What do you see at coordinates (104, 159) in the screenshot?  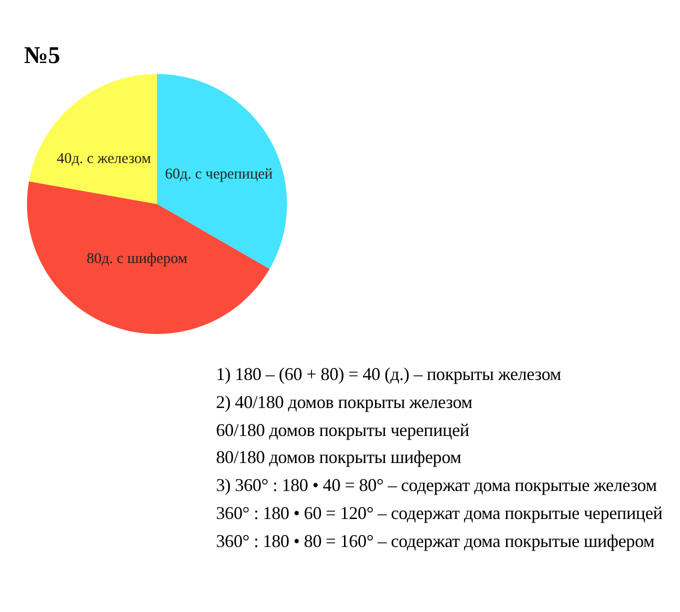 I see `slice-label: 40д. с железом` at bounding box center [104, 159].